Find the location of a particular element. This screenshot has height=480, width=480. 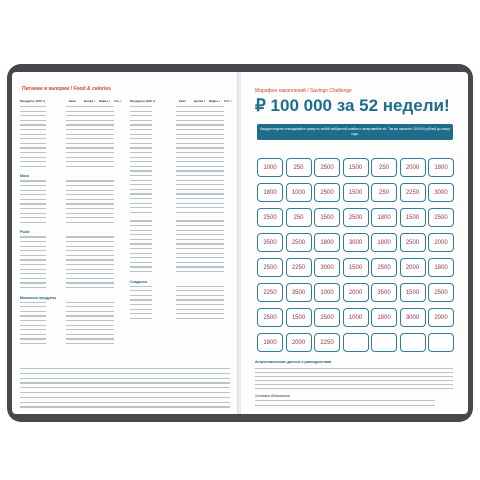

section-heading: Мясо is located at coordinates (25, 176).